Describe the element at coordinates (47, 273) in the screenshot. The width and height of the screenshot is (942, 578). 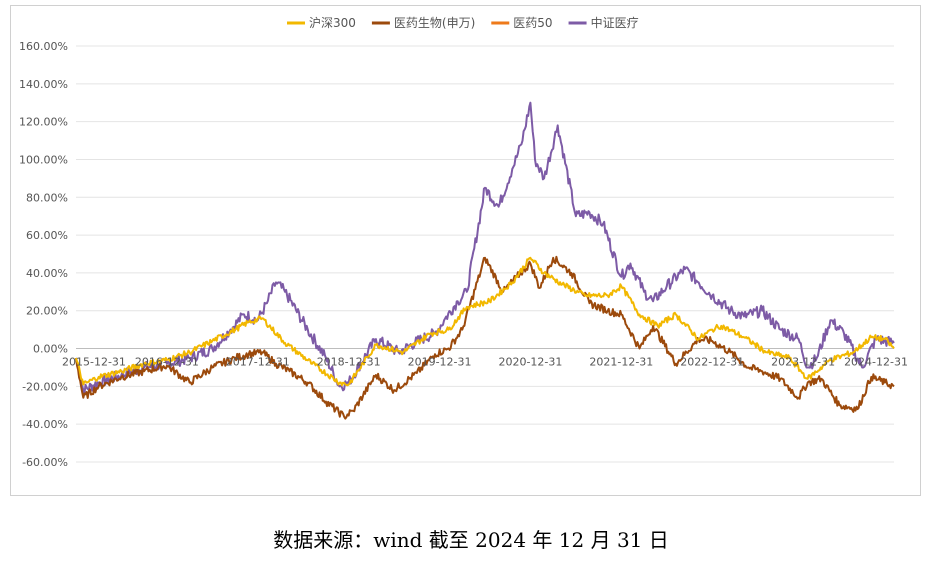
I see `y-tick-label: 40.00%` at that location.